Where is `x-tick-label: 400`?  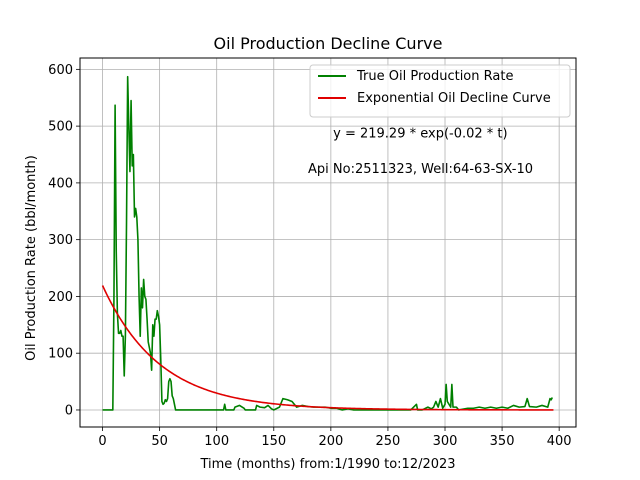 x-tick-label: 400 is located at coordinates (559, 441).